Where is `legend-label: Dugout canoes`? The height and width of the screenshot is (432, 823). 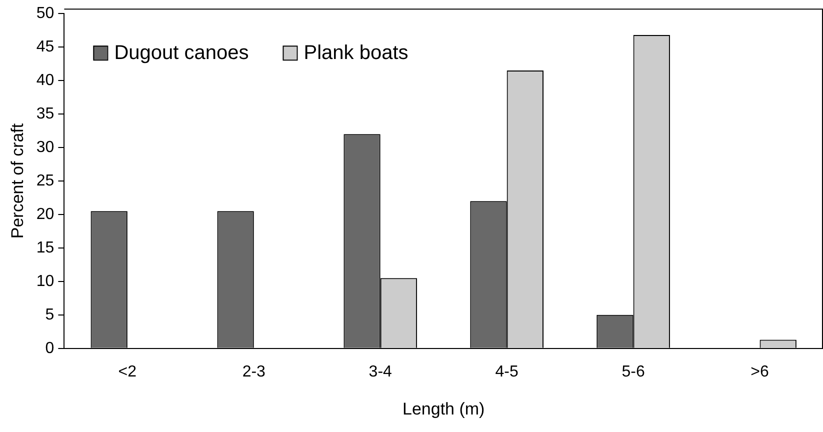
legend-label: Dugout canoes is located at coordinates (181, 53).